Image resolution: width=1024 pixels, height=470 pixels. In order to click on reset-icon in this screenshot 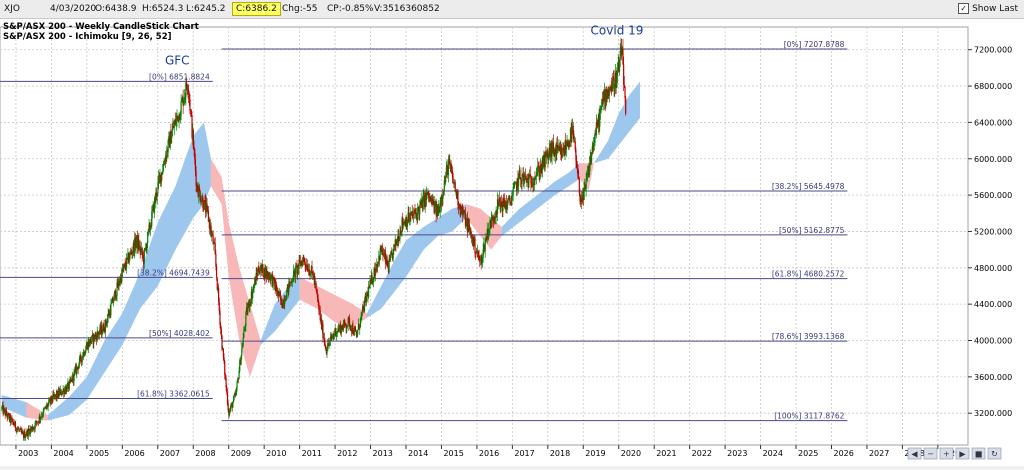, I will do `click(994, 453)`.